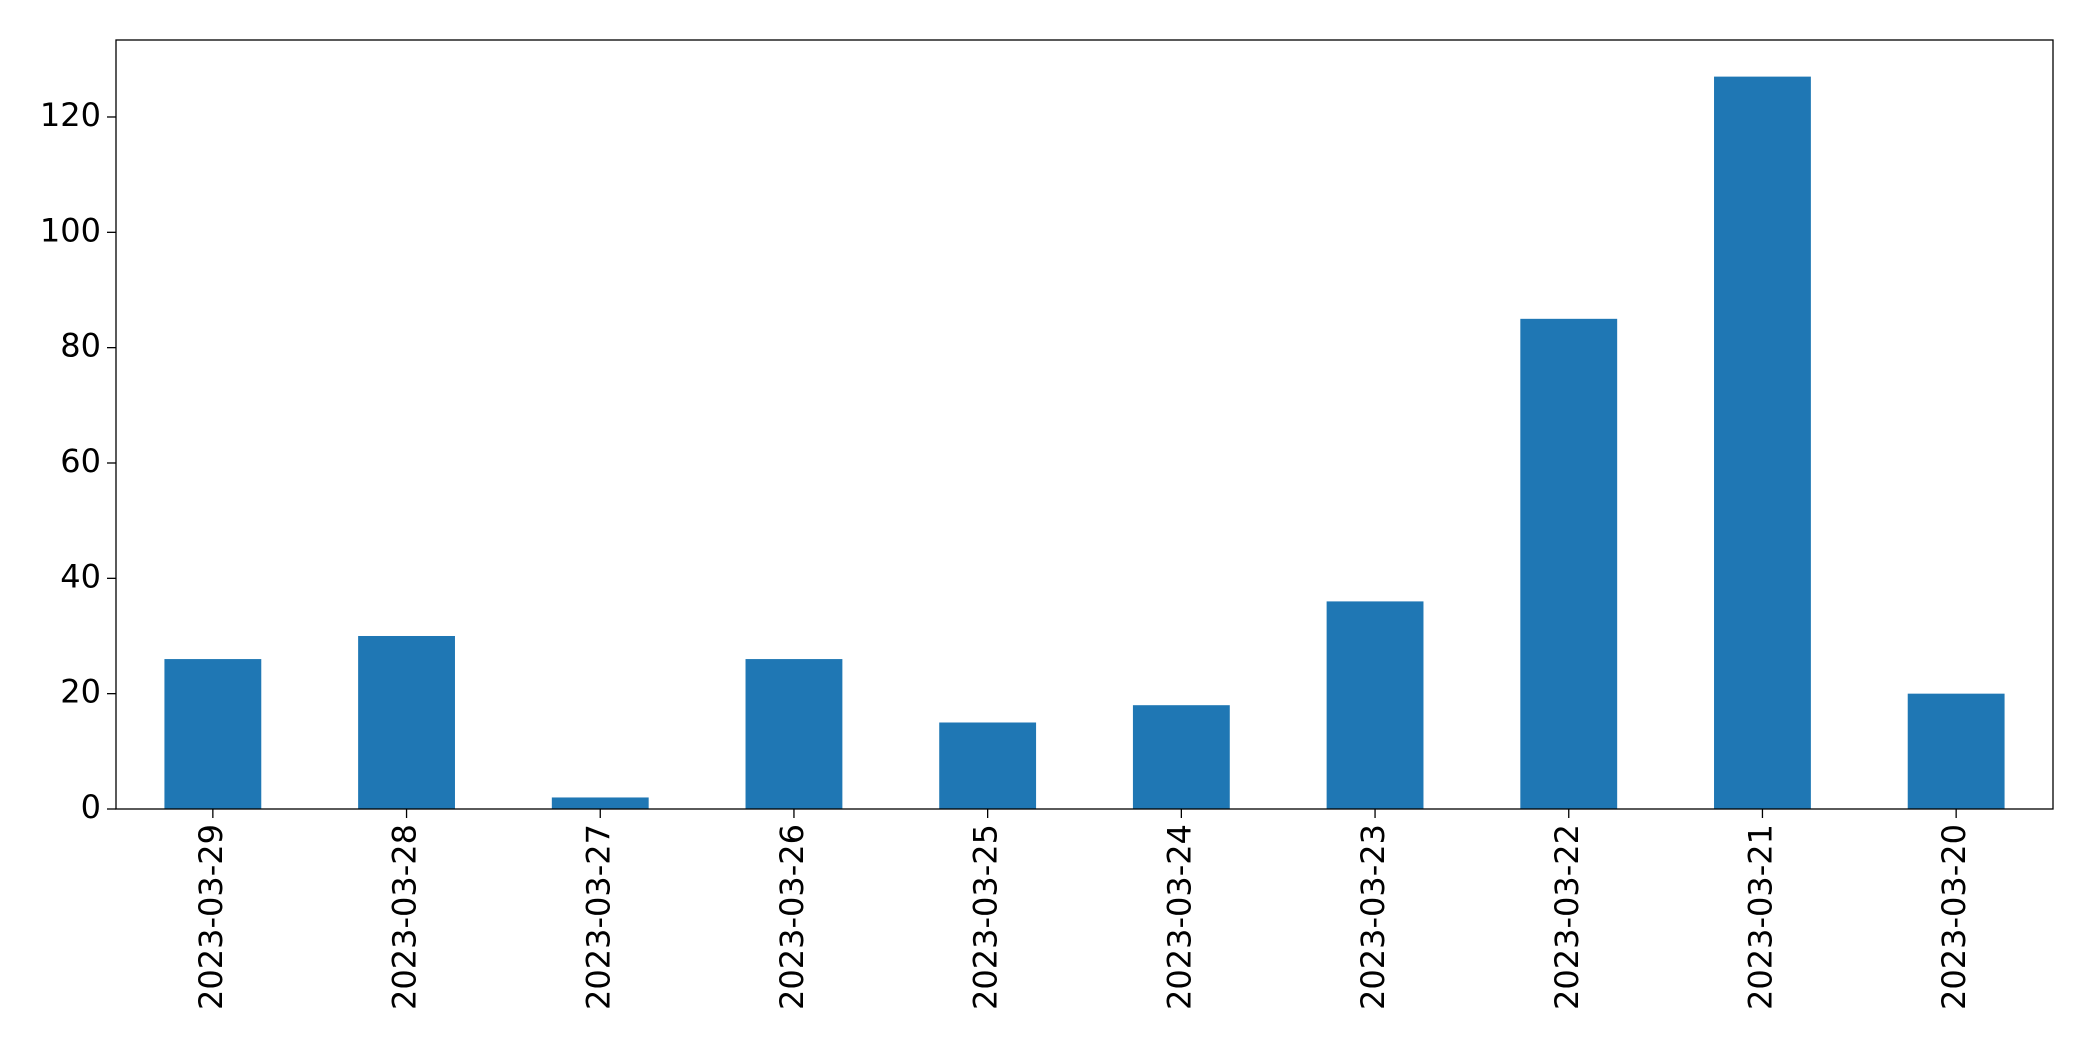 This screenshot has width=2093, height=1061. Describe the element at coordinates (80, 346) in the screenshot. I see `y-tick-label: 80` at that location.